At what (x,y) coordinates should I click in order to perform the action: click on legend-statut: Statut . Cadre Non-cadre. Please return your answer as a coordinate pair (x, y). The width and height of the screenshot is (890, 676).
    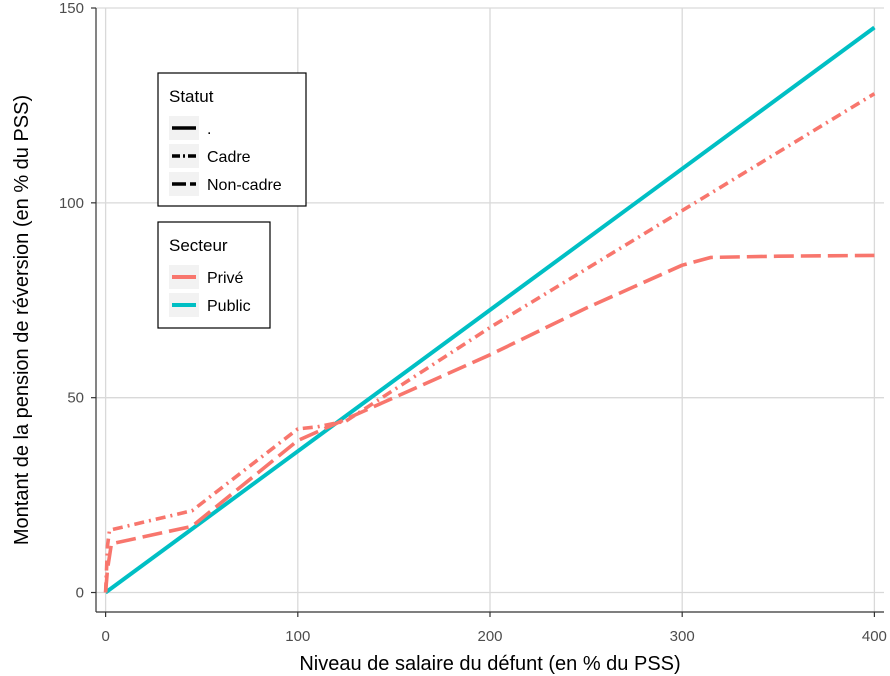
    Looking at the image, I should click on (232, 139).